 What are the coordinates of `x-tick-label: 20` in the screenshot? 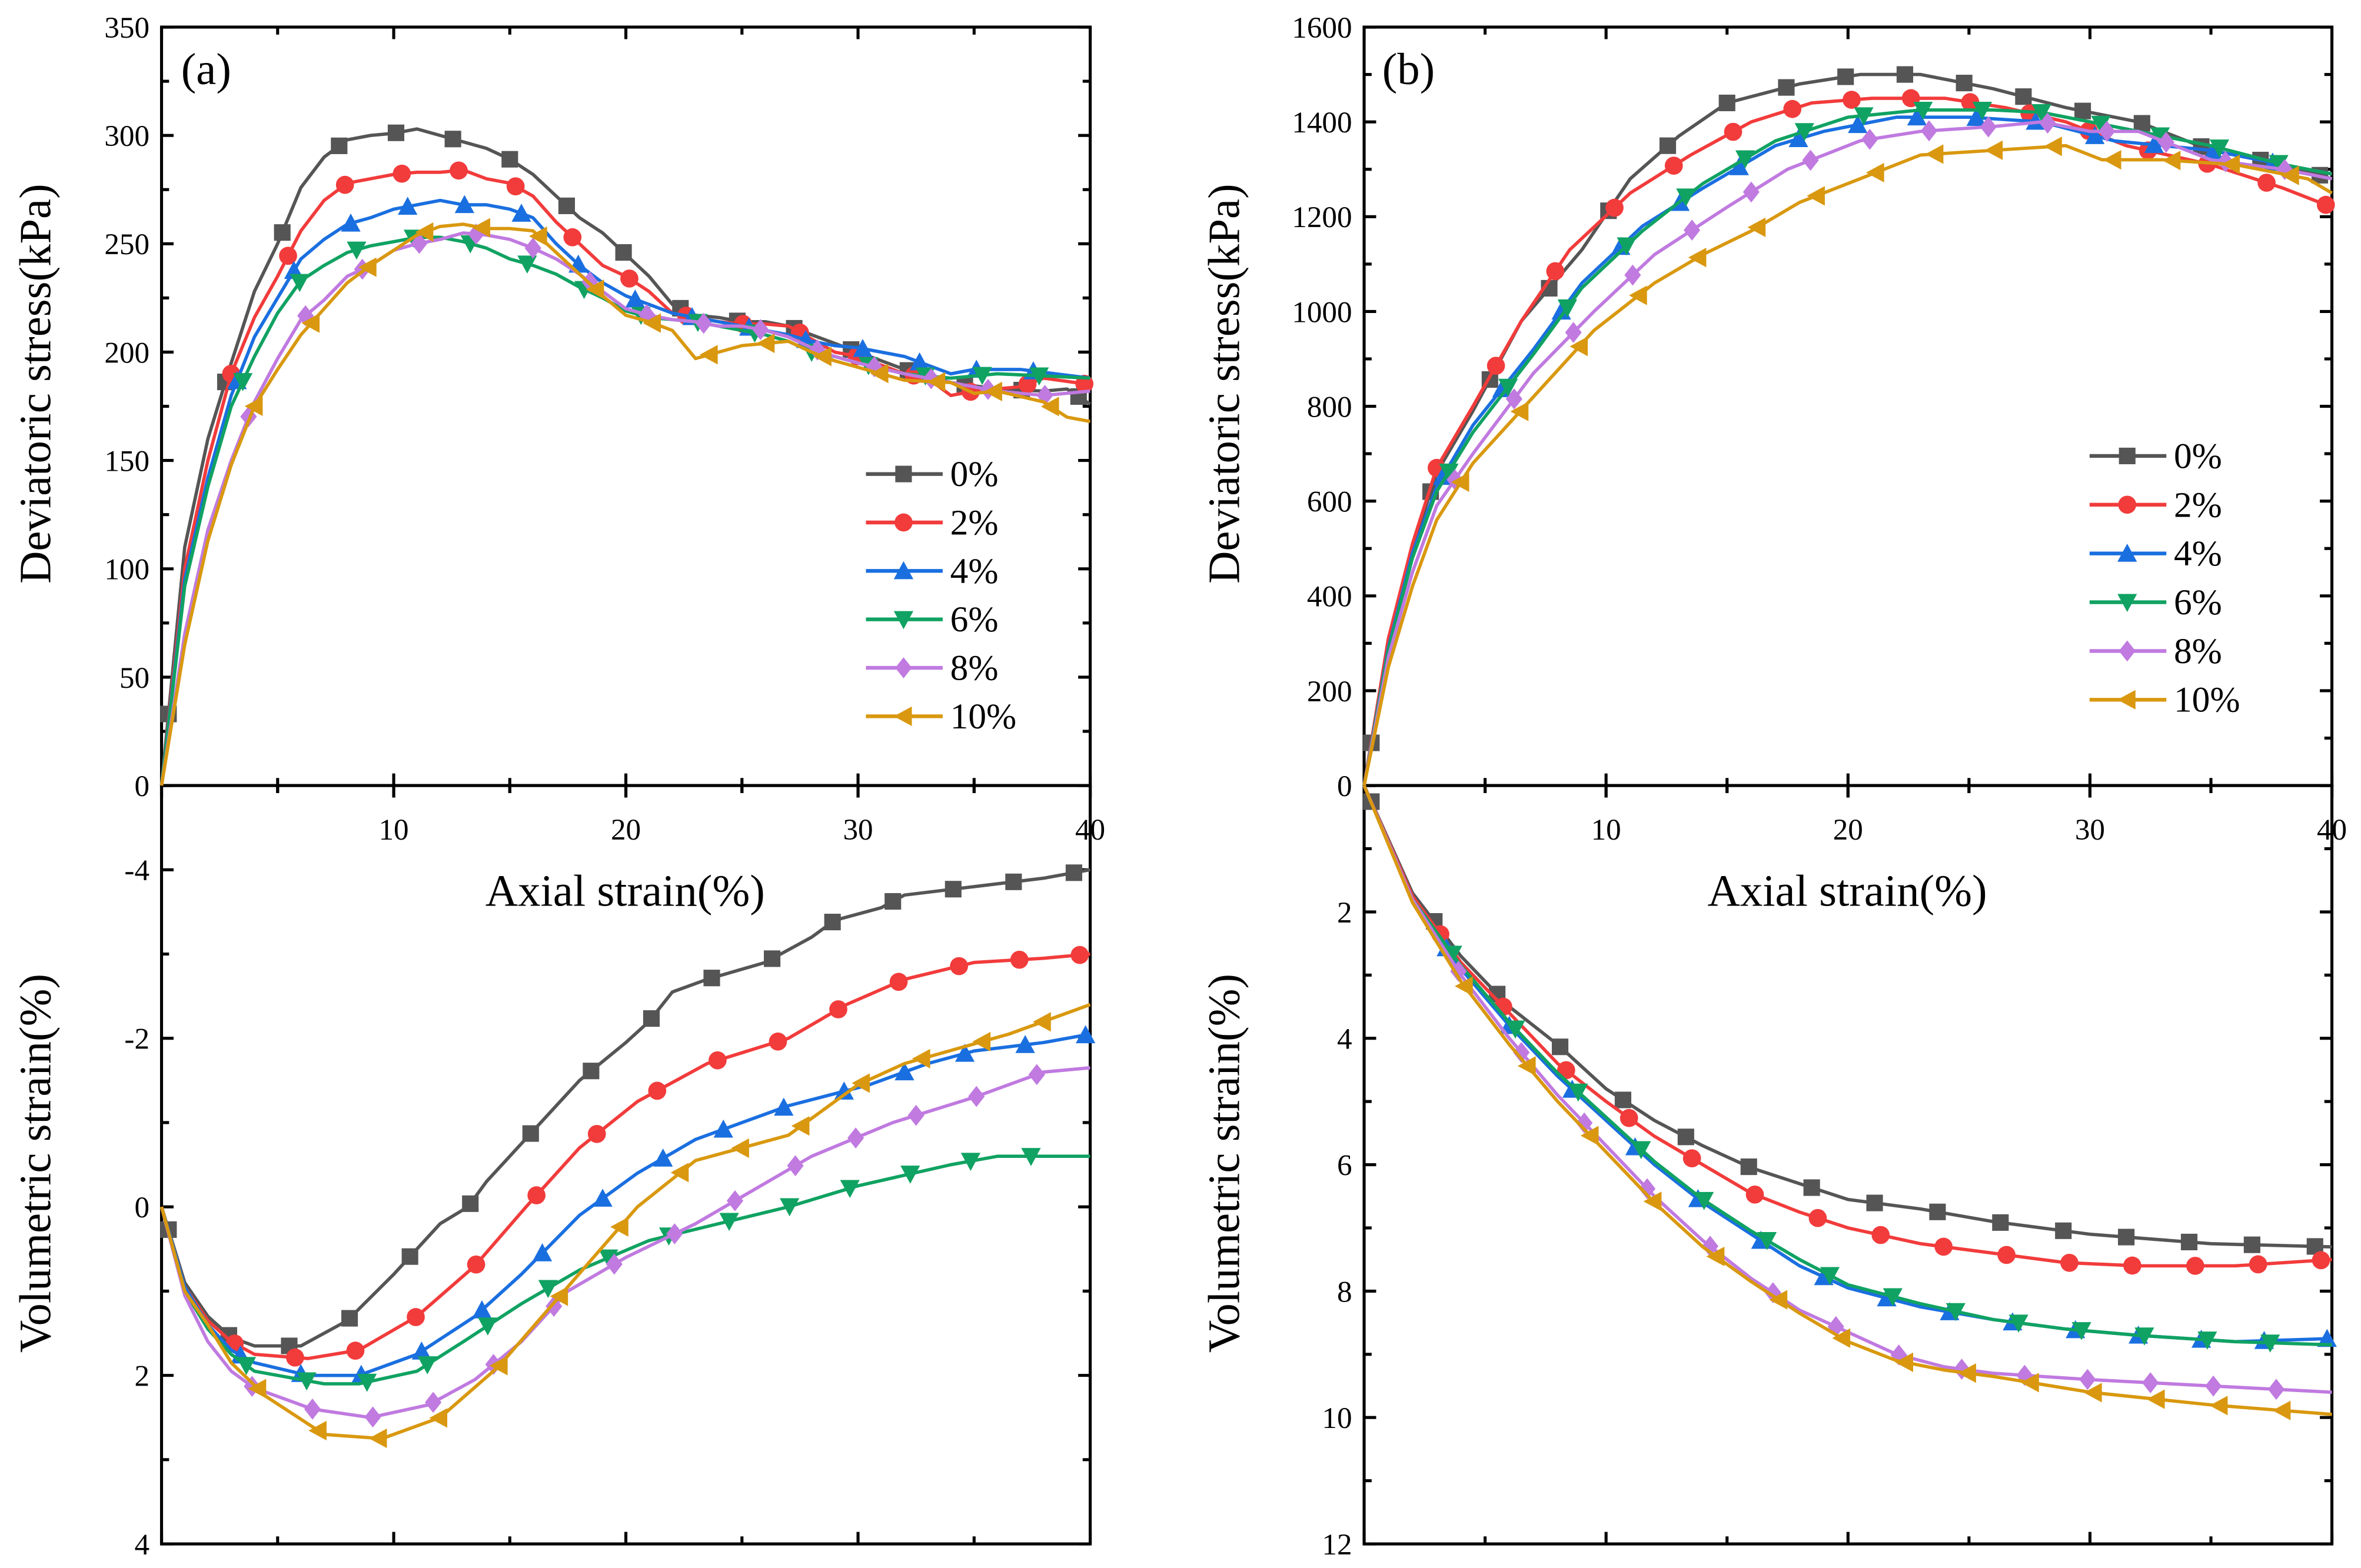 It's located at (1848, 830).